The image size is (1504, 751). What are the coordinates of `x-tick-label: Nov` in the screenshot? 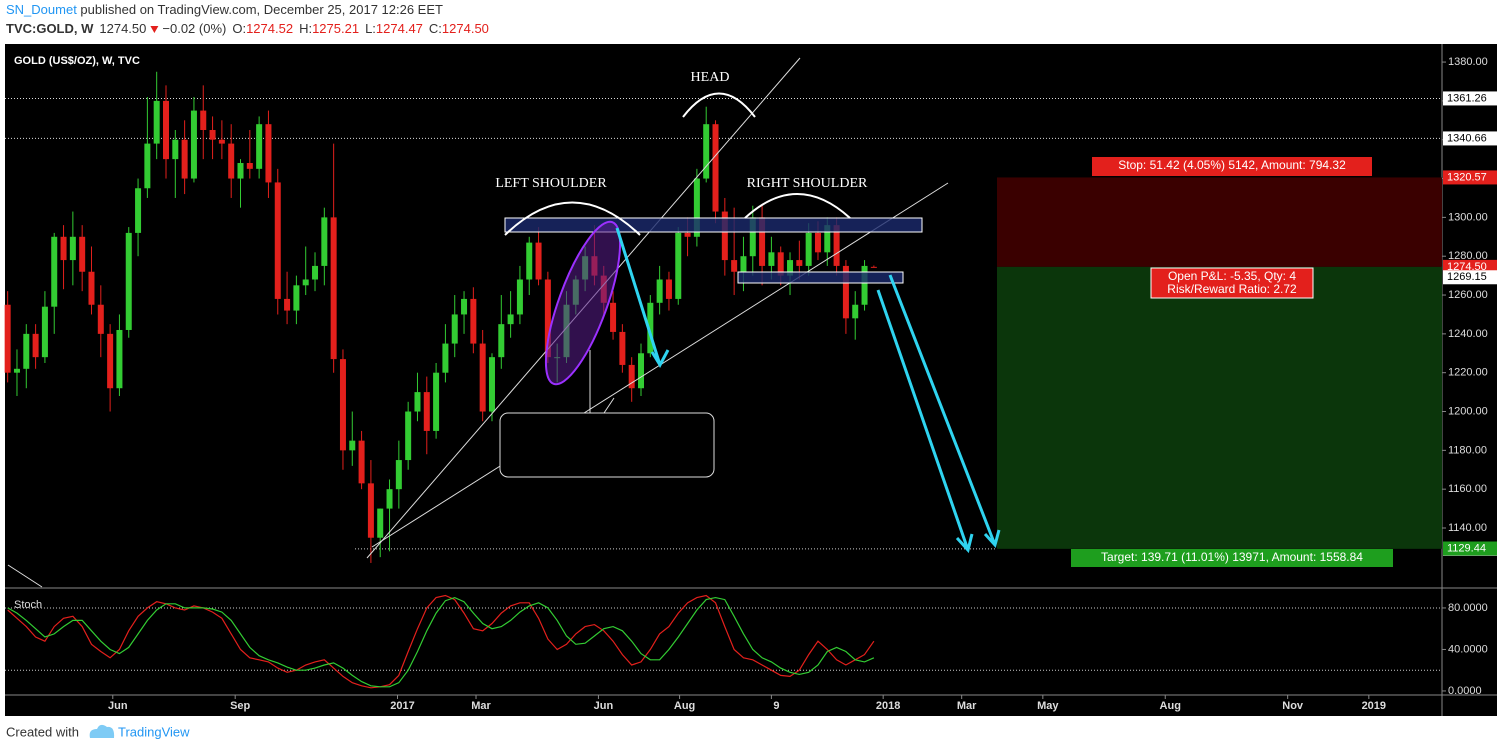 It's located at (1293, 706).